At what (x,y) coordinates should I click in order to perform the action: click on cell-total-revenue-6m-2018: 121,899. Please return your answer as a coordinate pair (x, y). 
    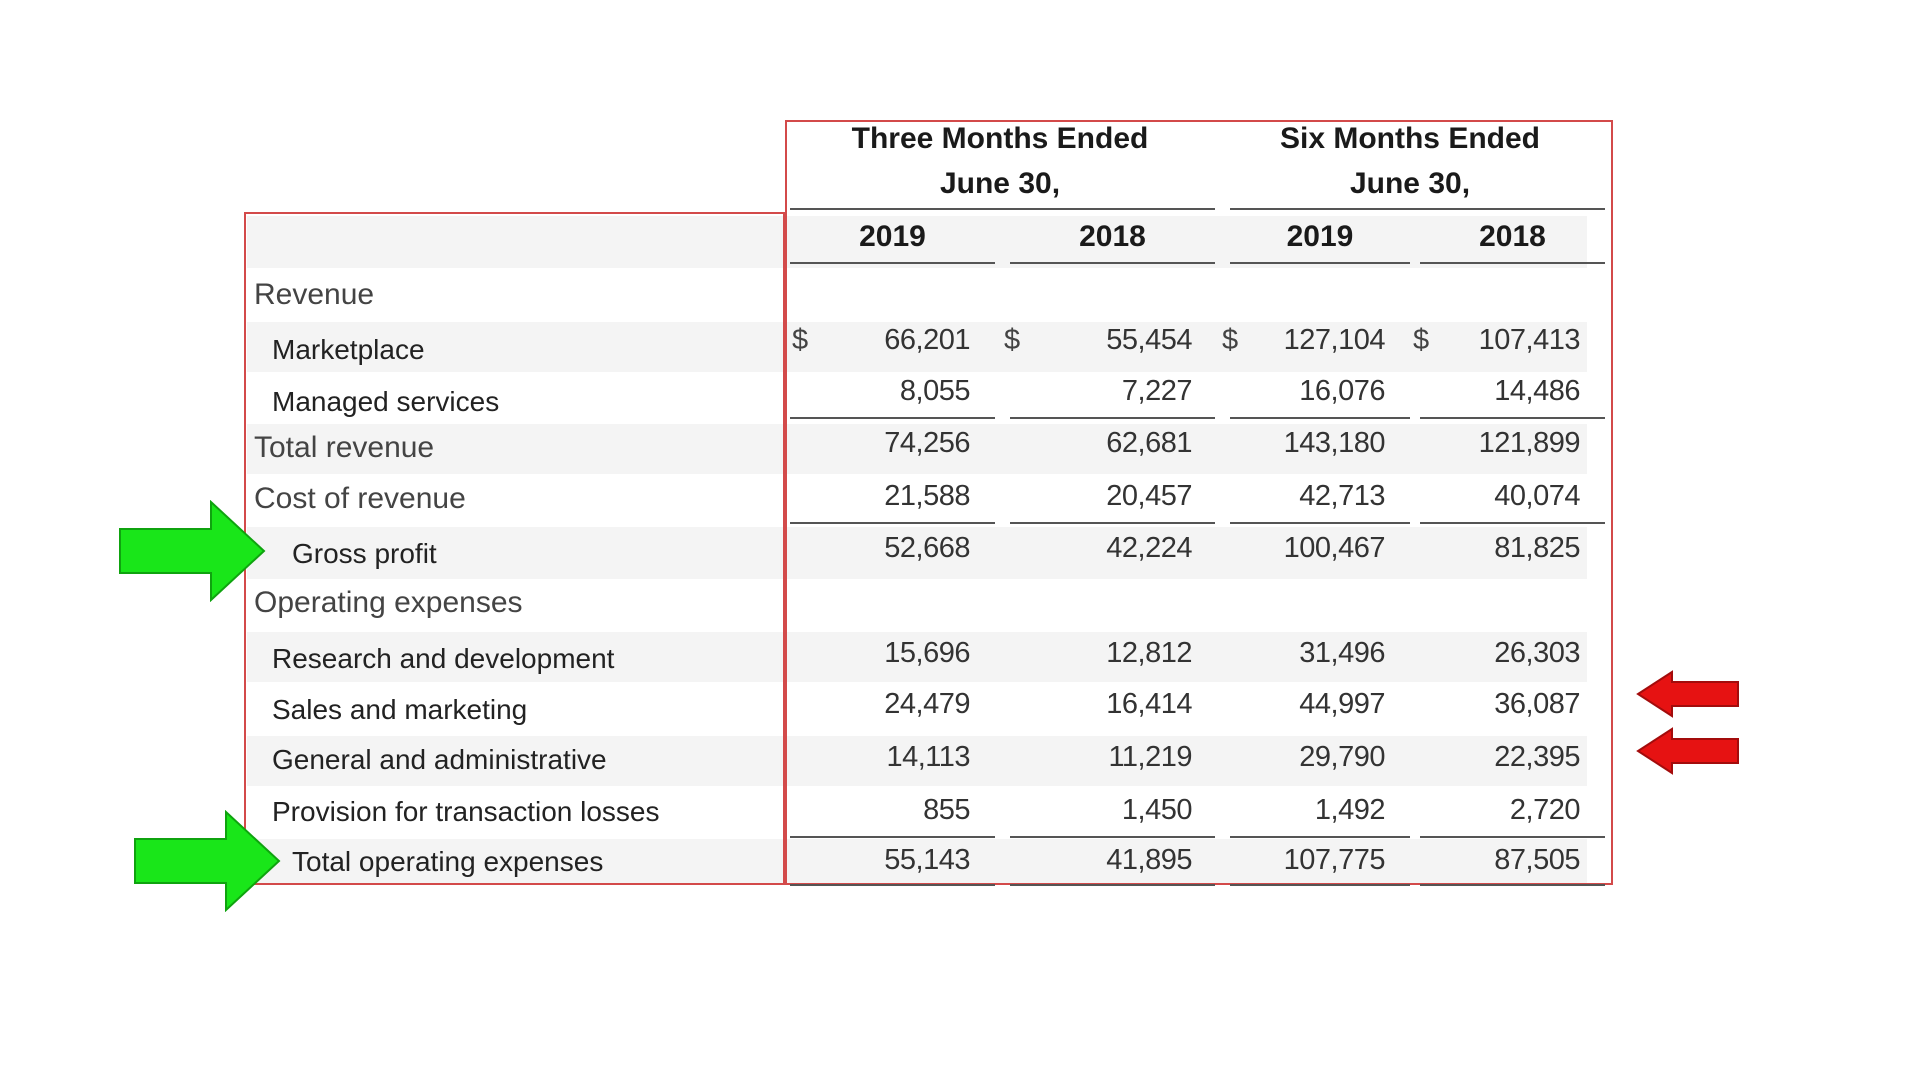
    Looking at the image, I should click on (1529, 443).